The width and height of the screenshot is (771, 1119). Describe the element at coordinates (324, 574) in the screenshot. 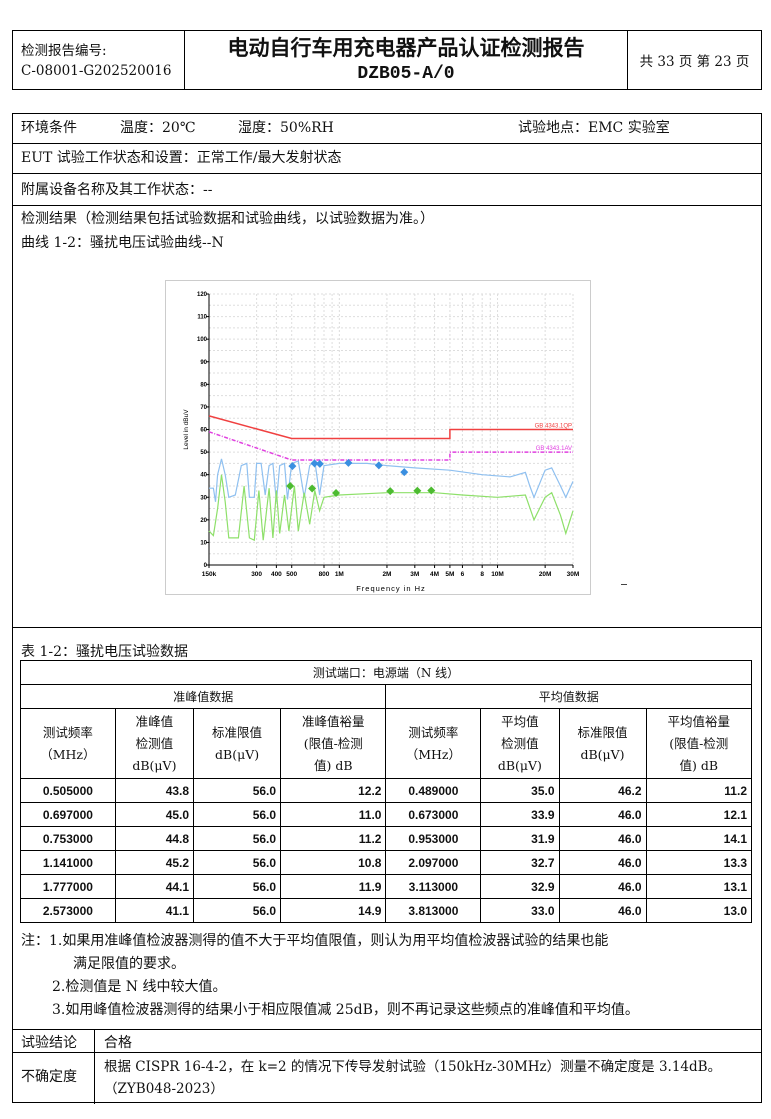

I see `x-tick-label: 800` at that location.